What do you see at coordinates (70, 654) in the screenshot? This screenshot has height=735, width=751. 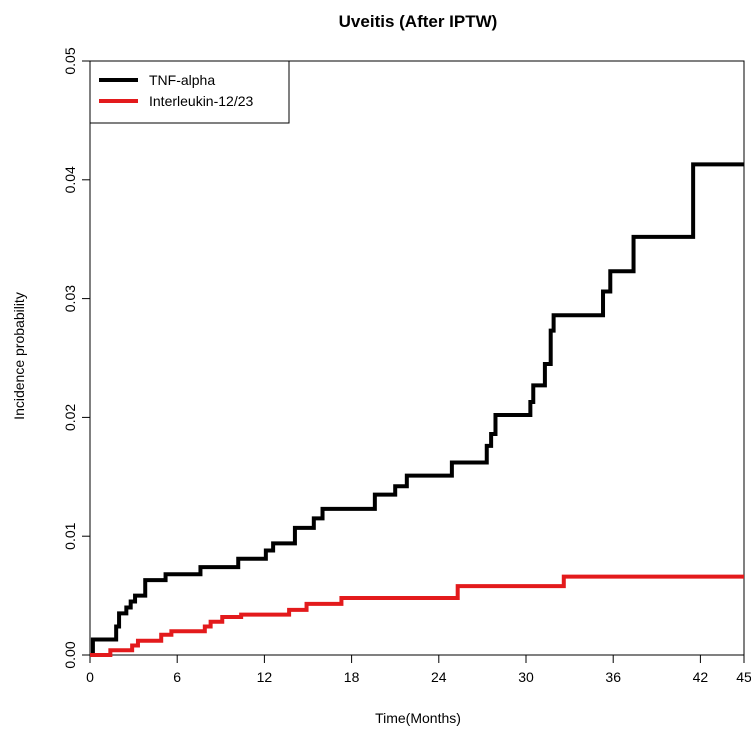 I see `y-tick-label: 0.00` at bounding box center [70, 654].